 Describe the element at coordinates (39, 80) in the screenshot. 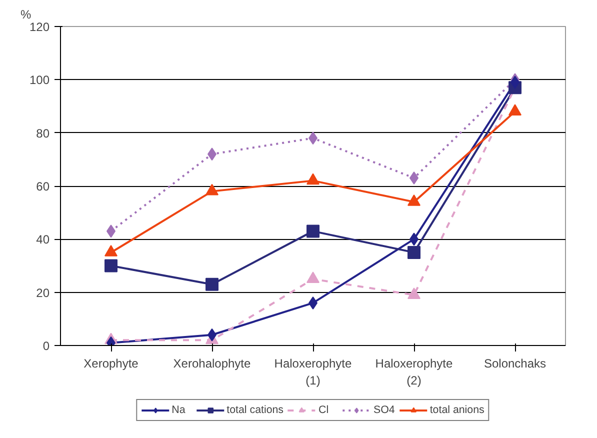

I see `y-tick-label: 100` at that location.